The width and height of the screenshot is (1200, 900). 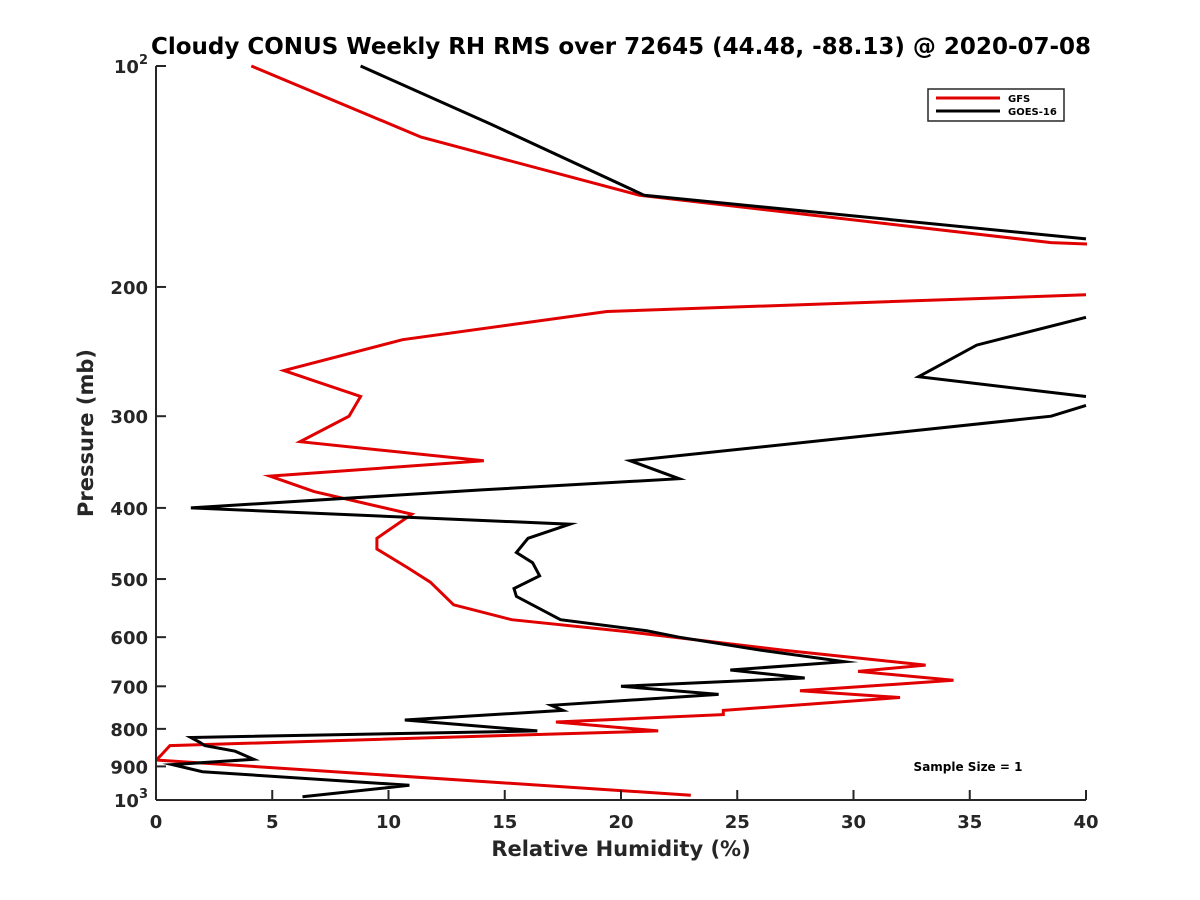 I want to click on x-axis: 0 5 10 15 20 25 30 35 40, so click(x=624, y=811).